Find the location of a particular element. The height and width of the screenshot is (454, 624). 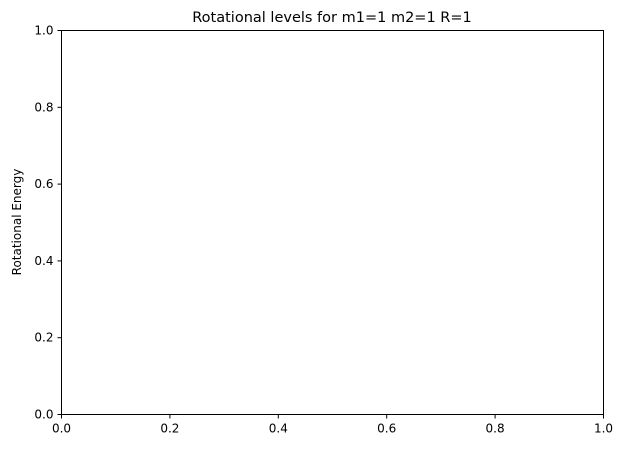

y-tick-label: 0.0 is located at coordinates (43, 415).